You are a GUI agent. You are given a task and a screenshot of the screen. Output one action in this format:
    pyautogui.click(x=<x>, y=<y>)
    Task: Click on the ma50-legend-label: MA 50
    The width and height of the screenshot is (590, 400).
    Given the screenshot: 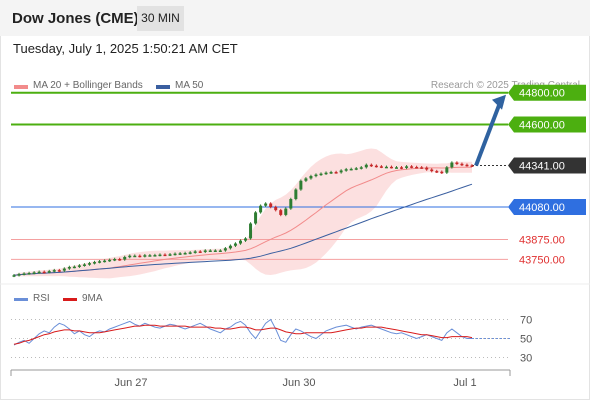 What is the action you would take?
    pyautogui.click(x=189, y=85)
    